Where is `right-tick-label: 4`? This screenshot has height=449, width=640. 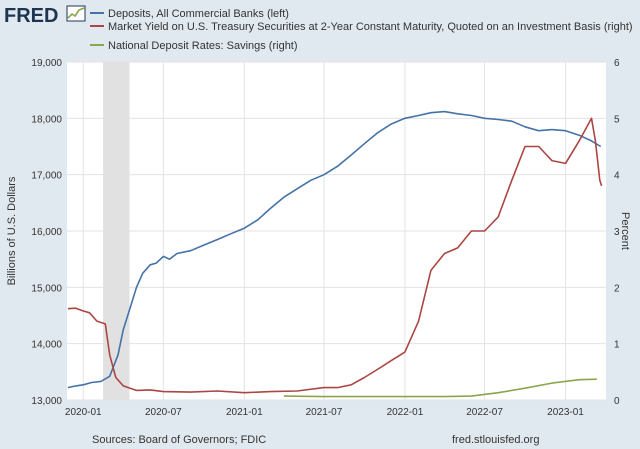
right-tick-label: 4 is located at coordinates (617, 176).